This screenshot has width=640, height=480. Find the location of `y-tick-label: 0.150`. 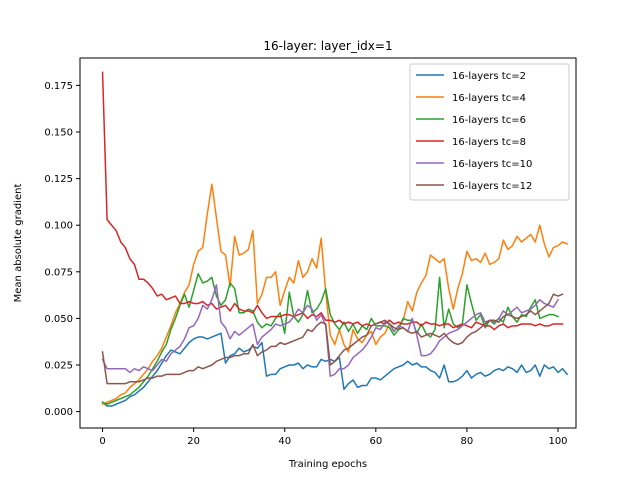

y-tick-label: 0.150 is located at coordinates (58, 133).